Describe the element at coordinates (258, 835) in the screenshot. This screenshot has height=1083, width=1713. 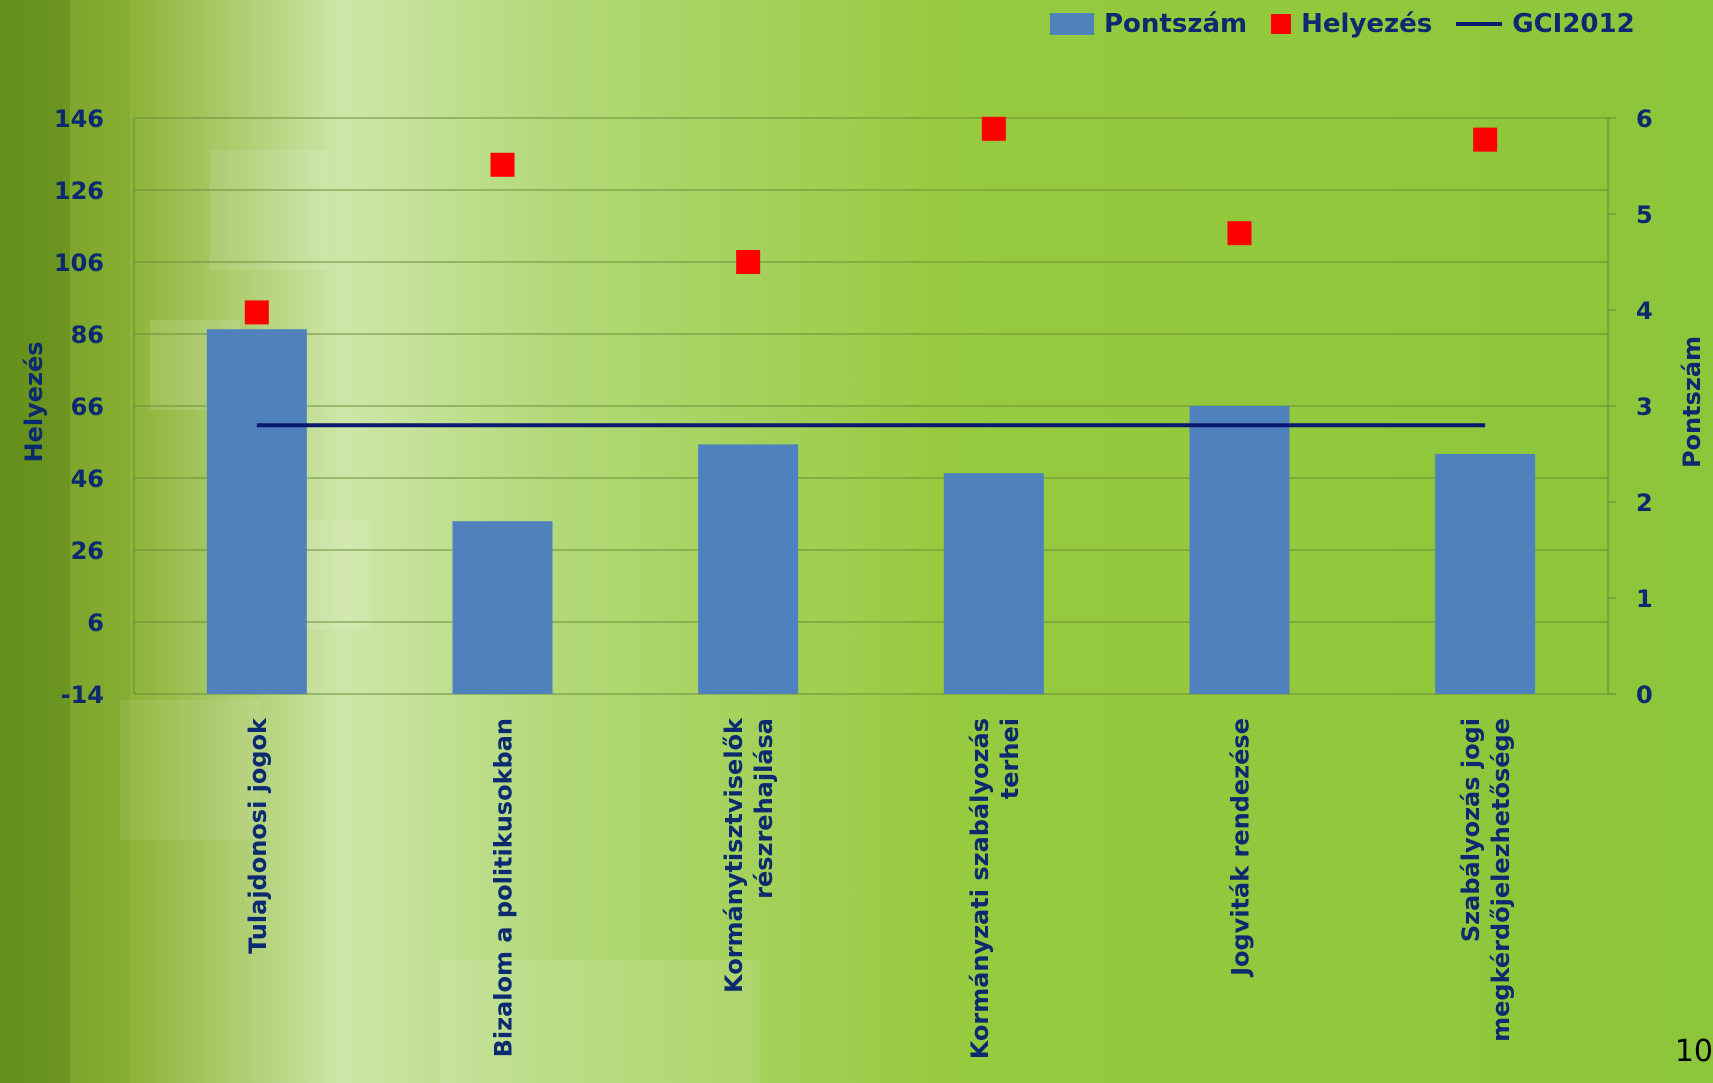
I see `category-label: Tulajdonosi jogok` at that location.